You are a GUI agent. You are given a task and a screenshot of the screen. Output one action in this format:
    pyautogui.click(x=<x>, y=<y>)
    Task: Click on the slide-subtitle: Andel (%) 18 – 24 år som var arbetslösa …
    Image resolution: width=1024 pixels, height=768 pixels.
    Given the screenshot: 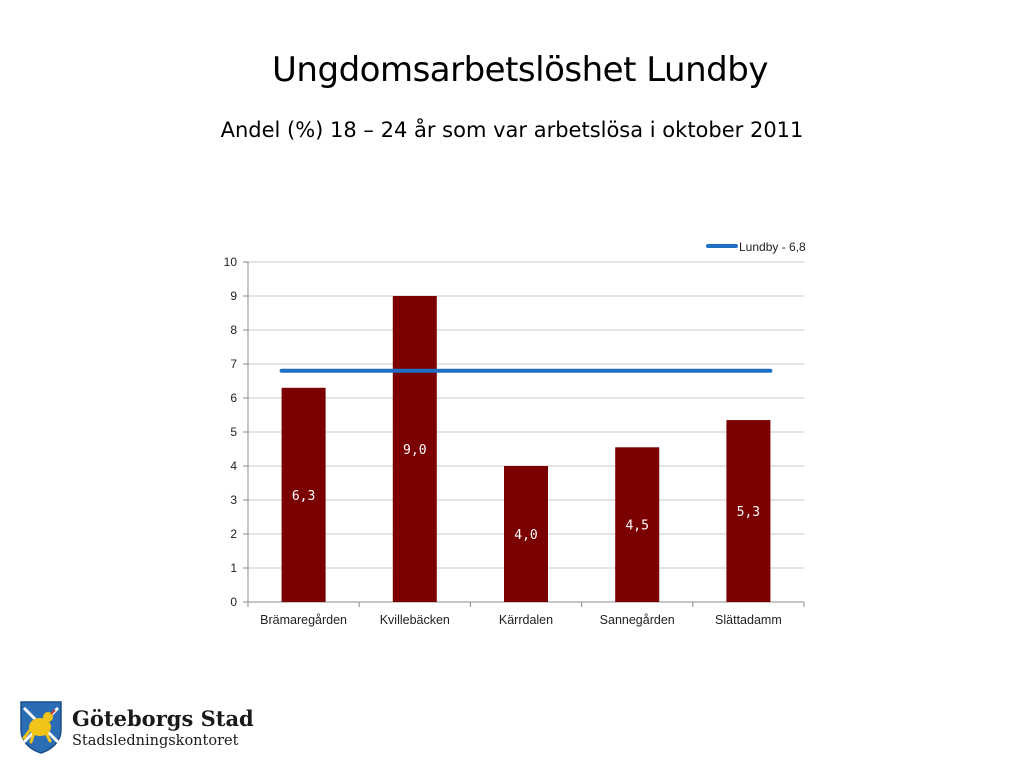 What is the action you would take?
    pyautogui.click(x=512, y=130)
    